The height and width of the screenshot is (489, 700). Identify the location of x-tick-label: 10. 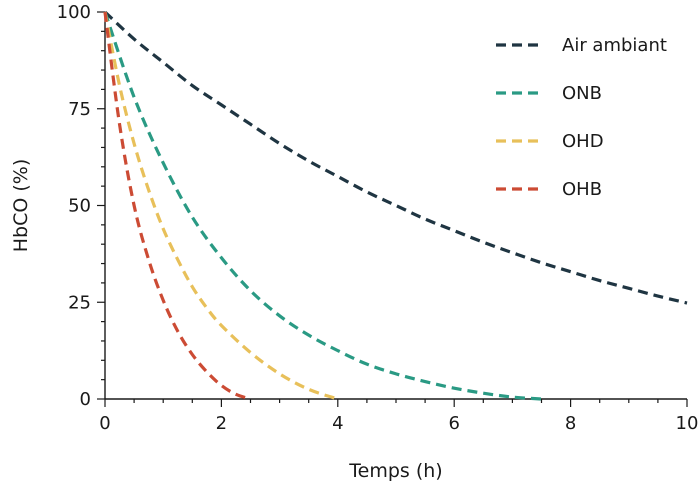
(687, 423).